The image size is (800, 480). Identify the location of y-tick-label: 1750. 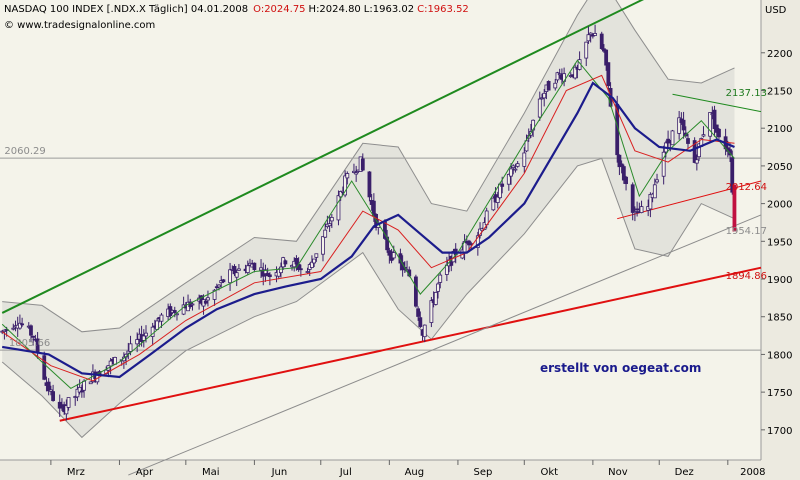
(779, 393).